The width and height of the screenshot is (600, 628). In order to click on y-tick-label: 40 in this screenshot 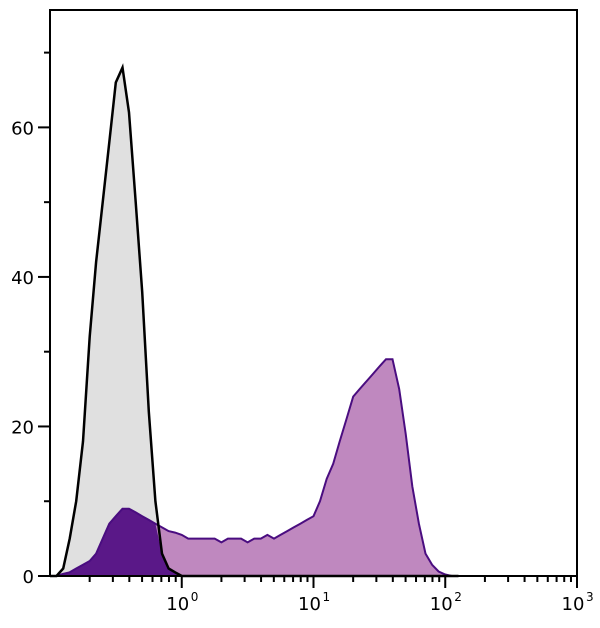, I will do `click(22, 278)`.